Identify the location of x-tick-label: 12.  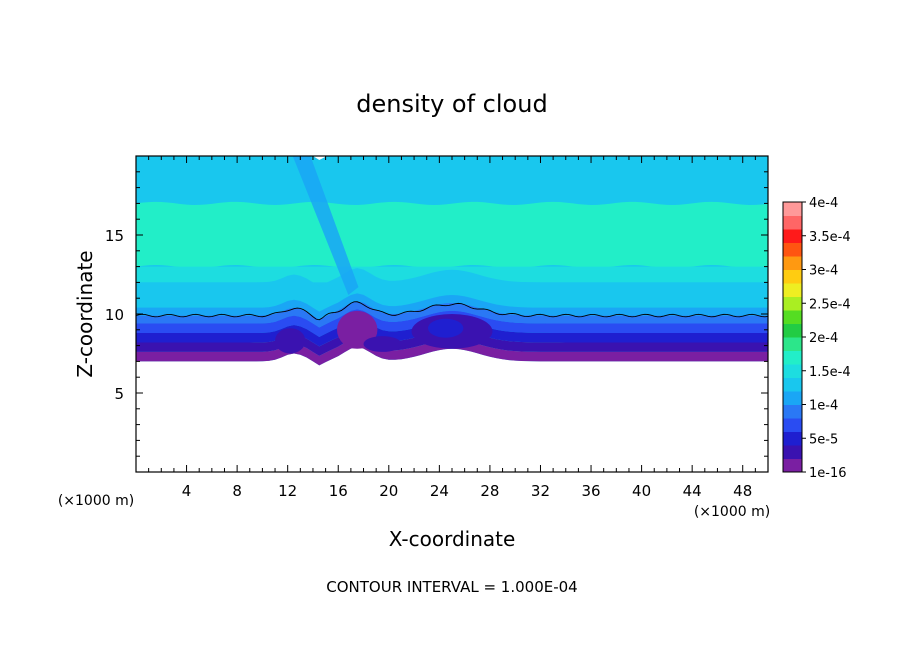
(287, 491).